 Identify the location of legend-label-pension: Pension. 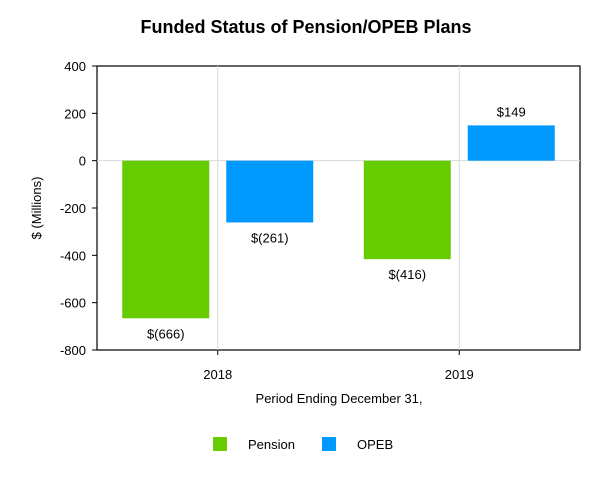
(271, 444).